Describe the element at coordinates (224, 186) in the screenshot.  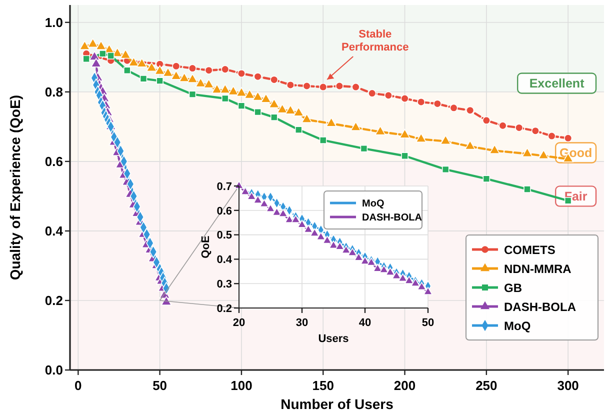
I see `y-tick-label: 0.7` at that location.